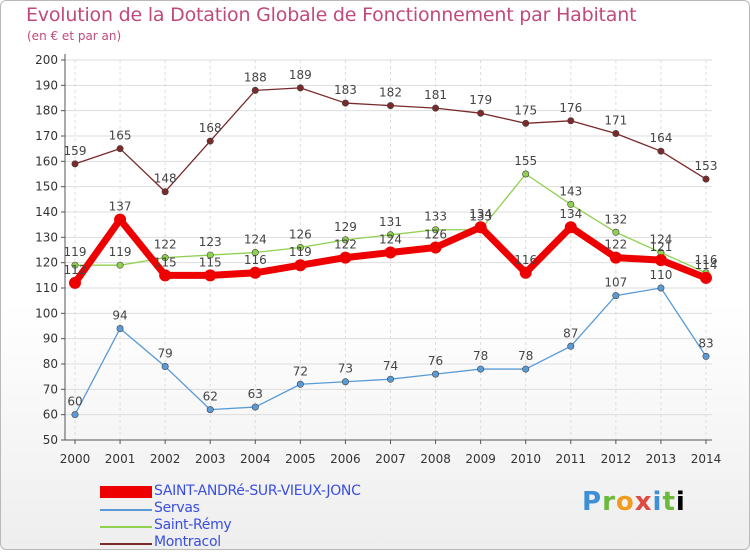  What do you see at coordinates (660, 275) in the screenshot?
I see `data-label: 110` at bounding box center [660, 275].